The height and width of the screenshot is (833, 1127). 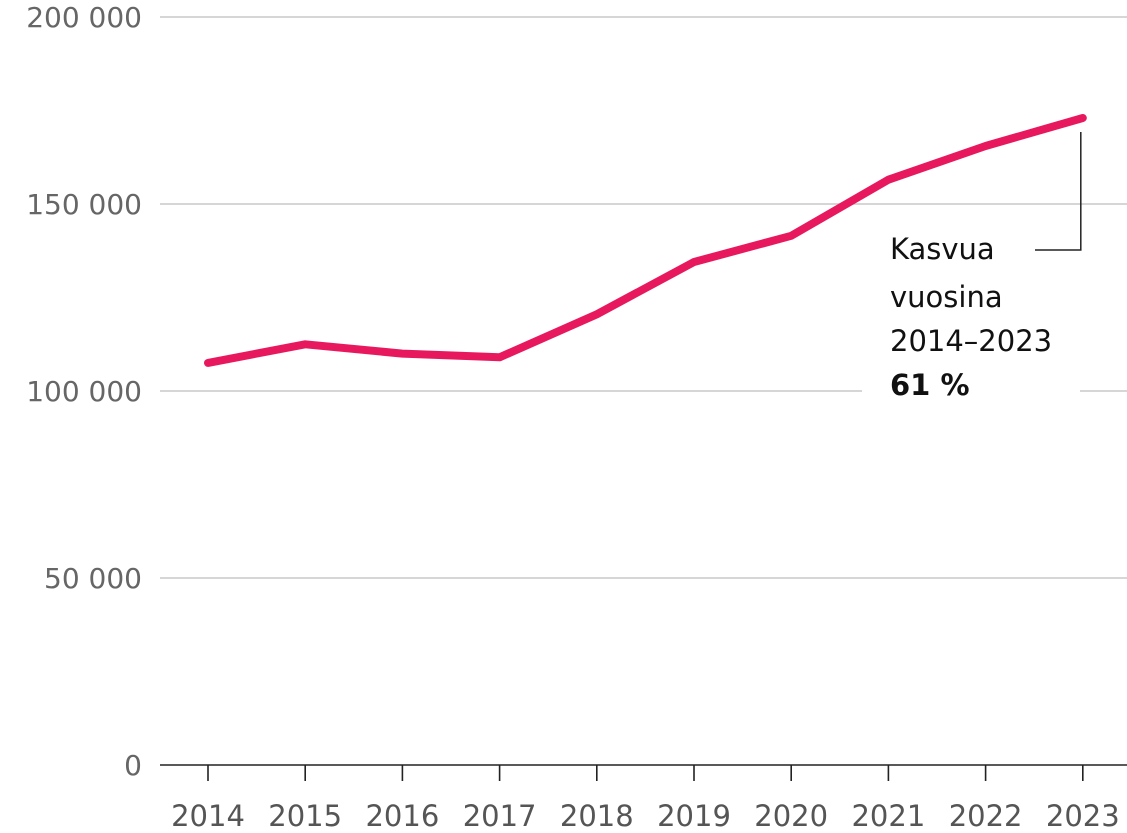 I want to click on x-tick-label: 2015, so click(x=305, y=816).